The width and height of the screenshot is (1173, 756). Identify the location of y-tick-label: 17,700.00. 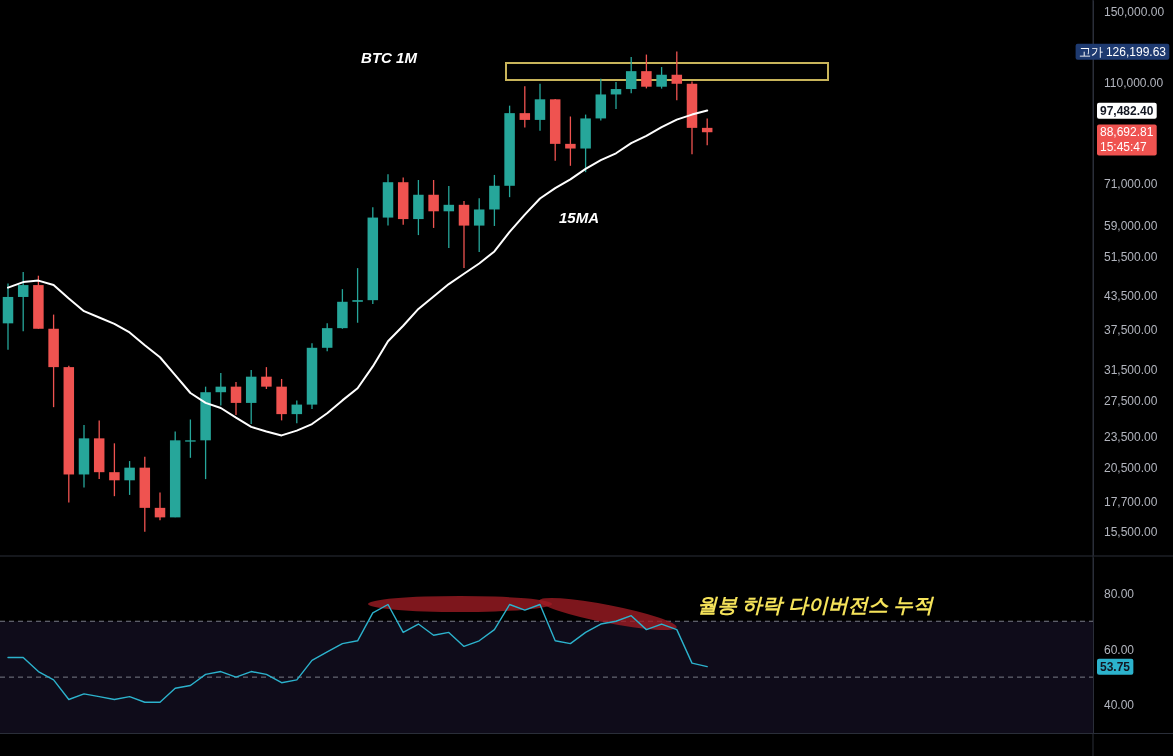
(1131, 501).